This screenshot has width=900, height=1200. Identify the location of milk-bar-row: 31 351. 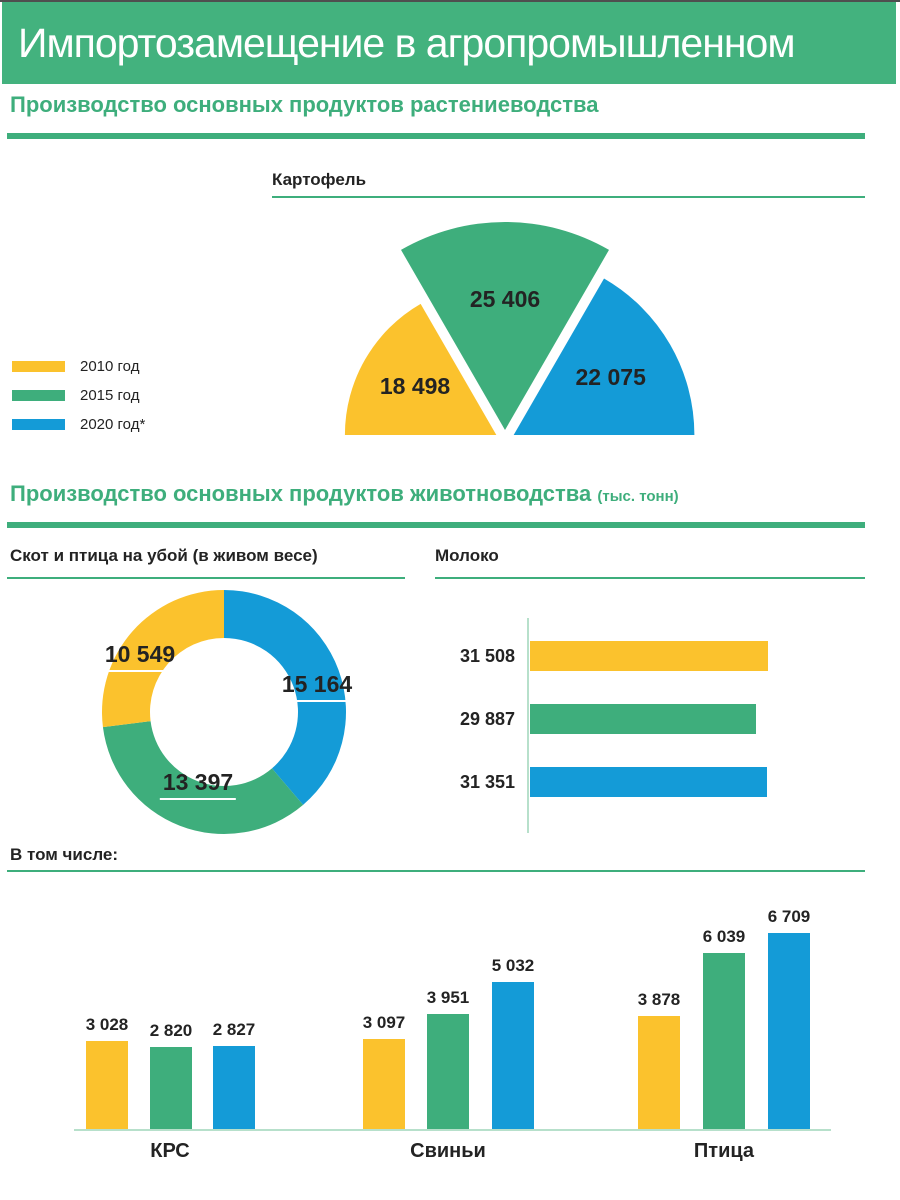
(598, 782).